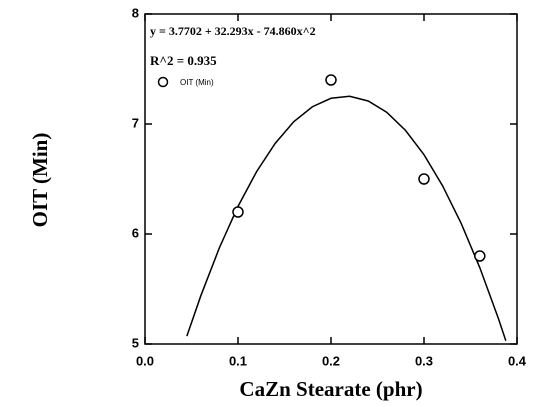 This screenshot has height=407, width=533. Describe the element at coordinates (40, 180) in the screenshot. I see `y-axis-label: OIT (Min)` at that location.